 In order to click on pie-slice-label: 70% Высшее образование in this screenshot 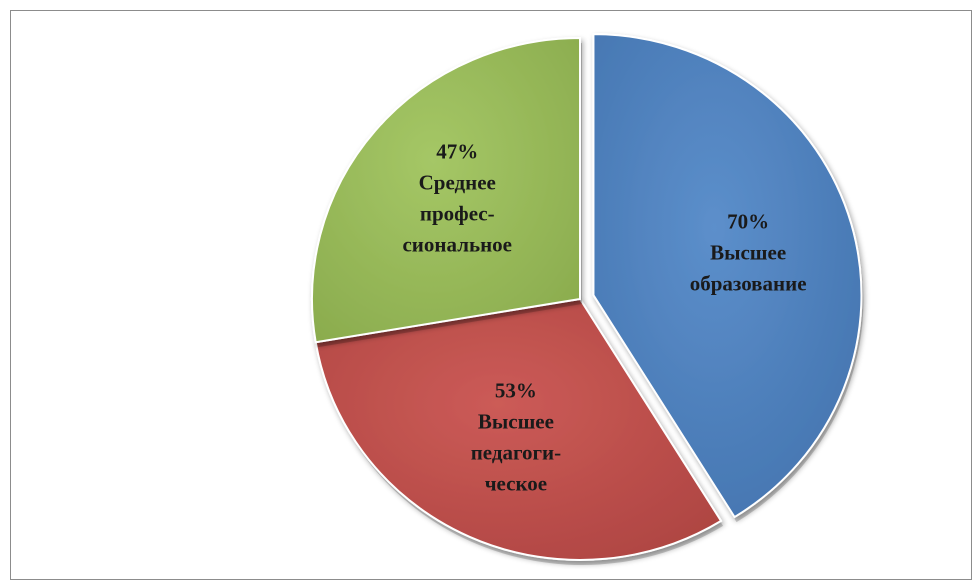, I will do `click(748, 252)`.